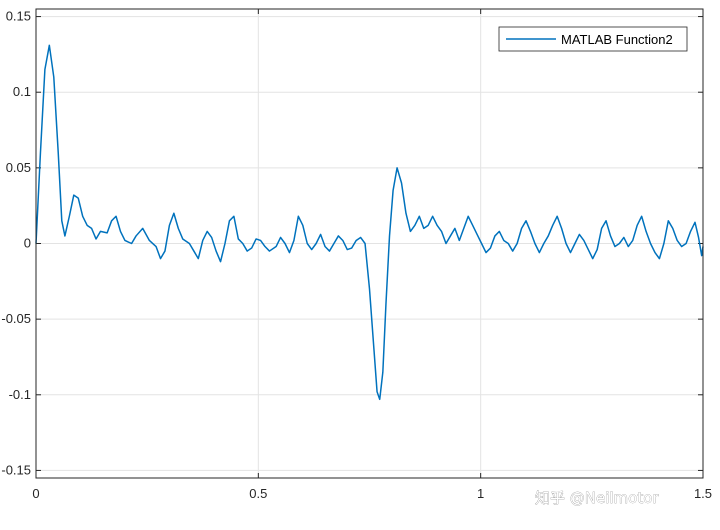 The width and height of the screenshot is (720, 530). I want to click on x-tick-label: 0.5, so click(258, 493).